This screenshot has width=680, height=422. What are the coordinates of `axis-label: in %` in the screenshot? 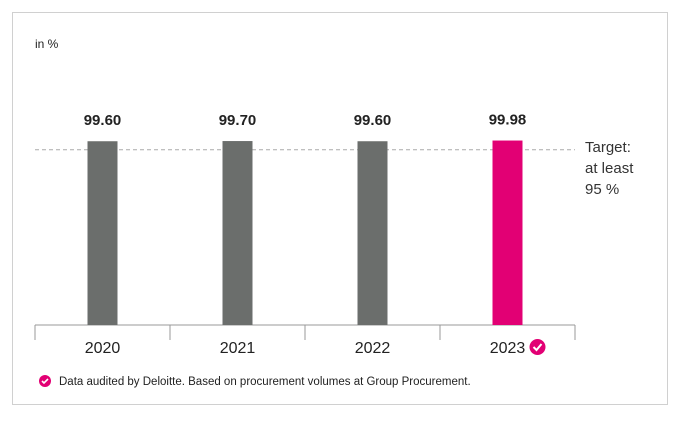 It's located at (47, 44).